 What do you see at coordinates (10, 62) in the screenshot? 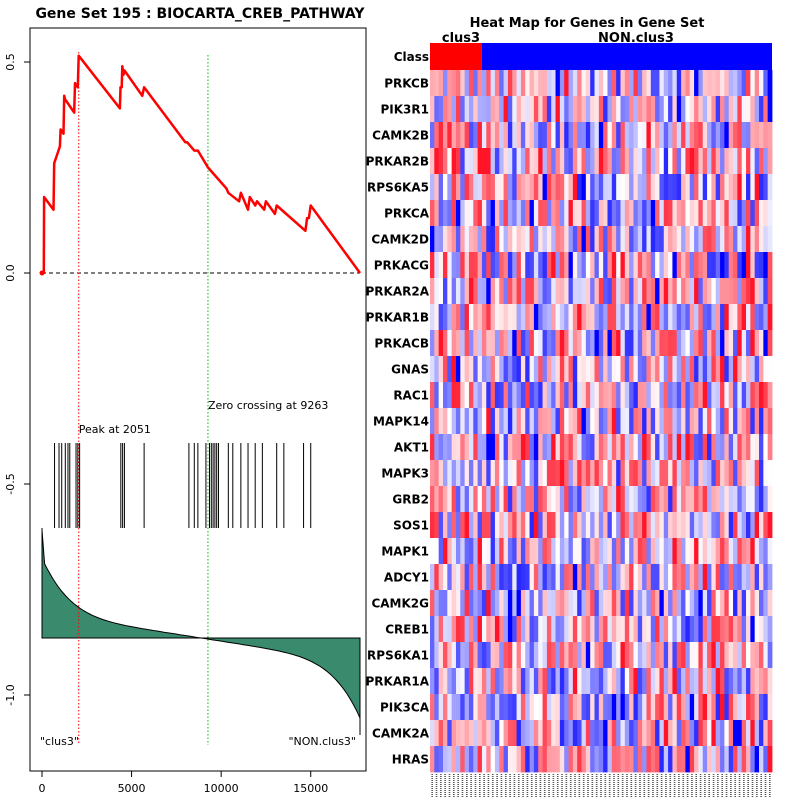
I see `y-tick-label: 0.5` at bounding box center [10, 62].